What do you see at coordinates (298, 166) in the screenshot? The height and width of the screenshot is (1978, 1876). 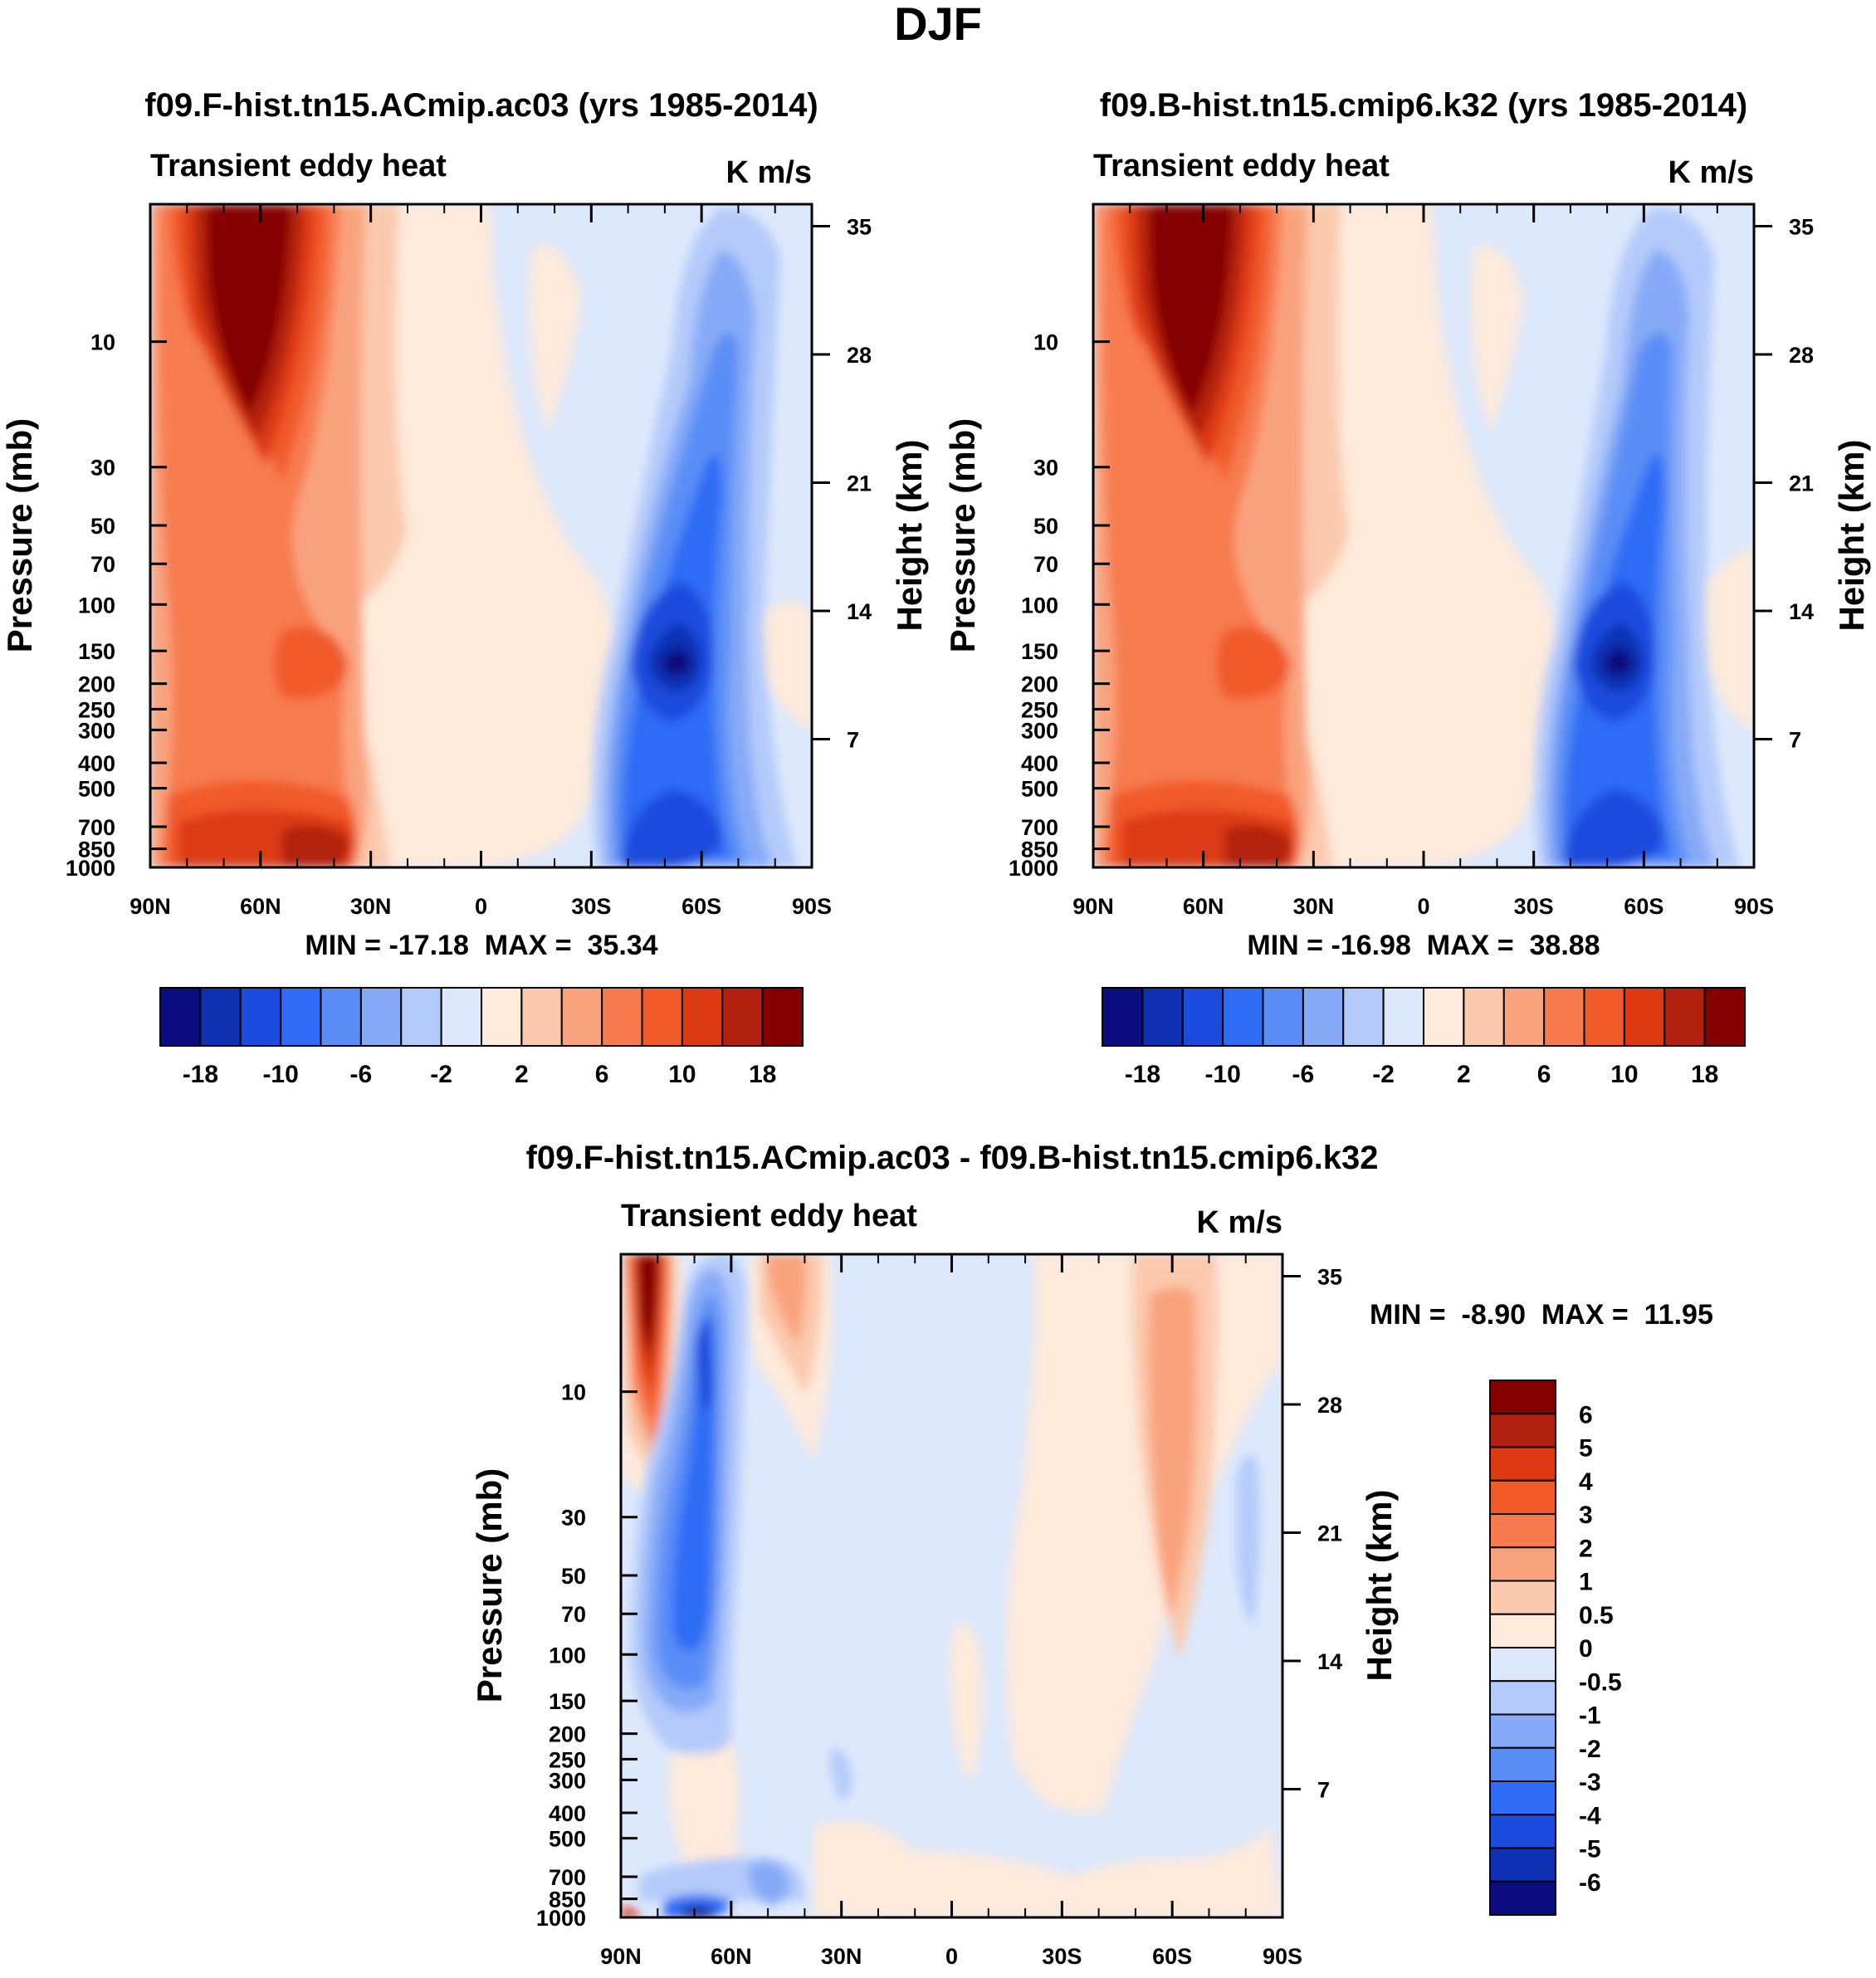 I see `panel-1-left-string: Transient eddy heat` at bounding box center [298, 166].